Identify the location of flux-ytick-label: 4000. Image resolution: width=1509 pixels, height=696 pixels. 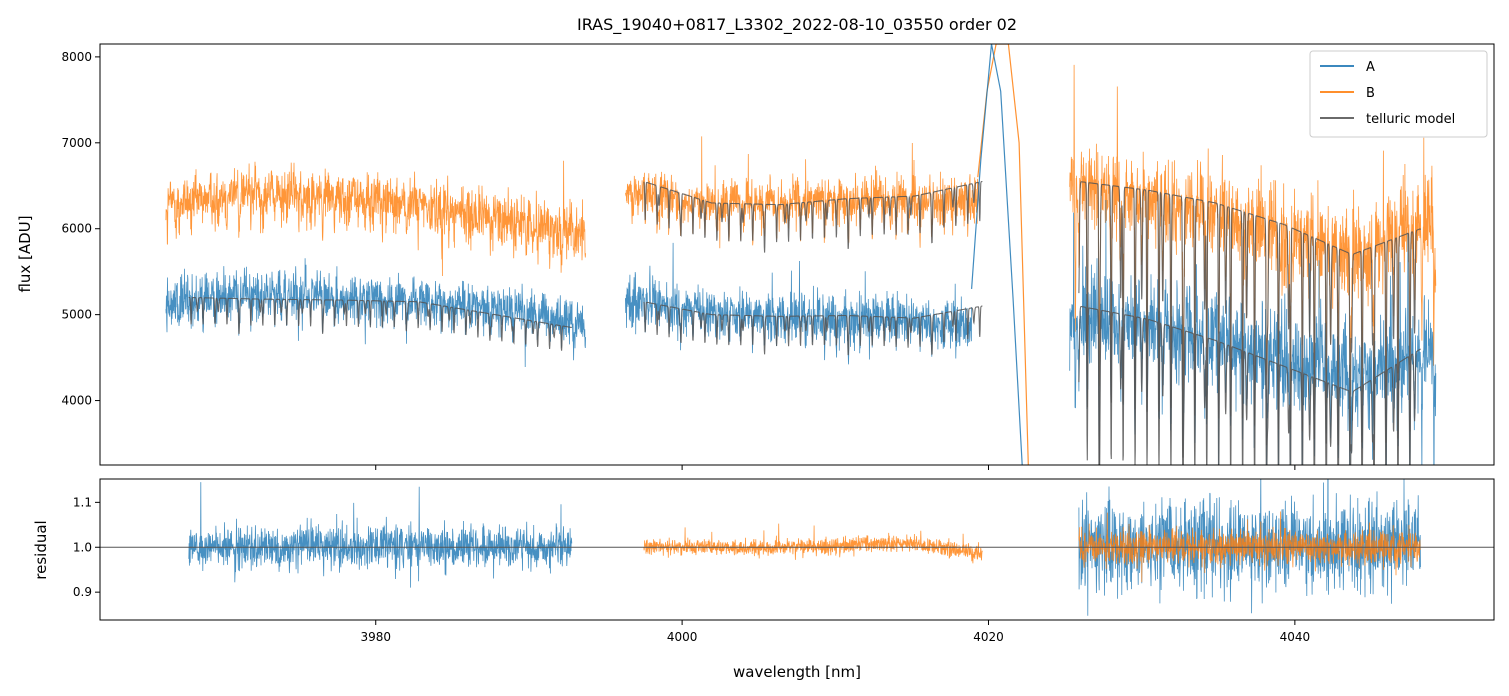
(76, 401).